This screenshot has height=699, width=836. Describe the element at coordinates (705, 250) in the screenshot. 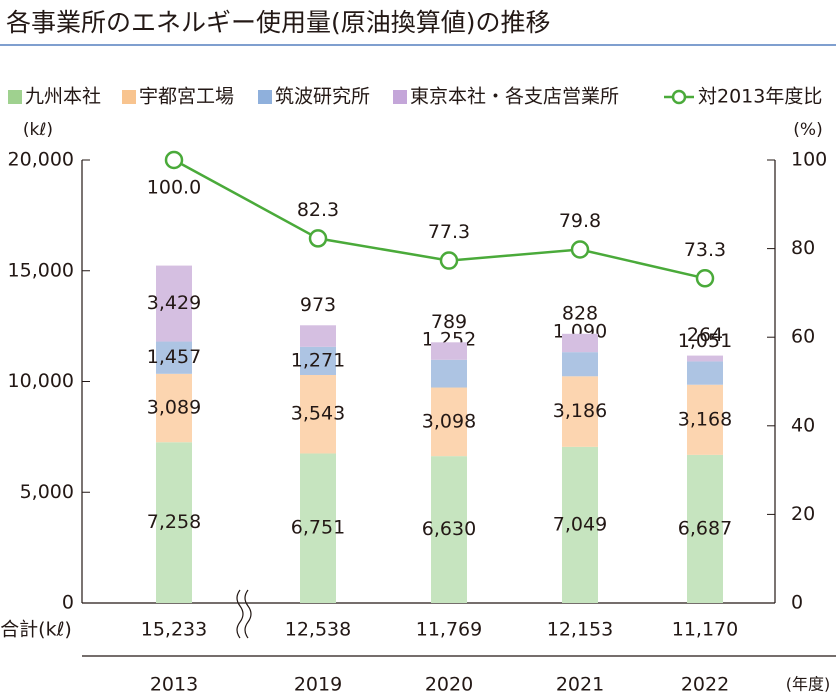

I see `line-label: 73.3` at that location.